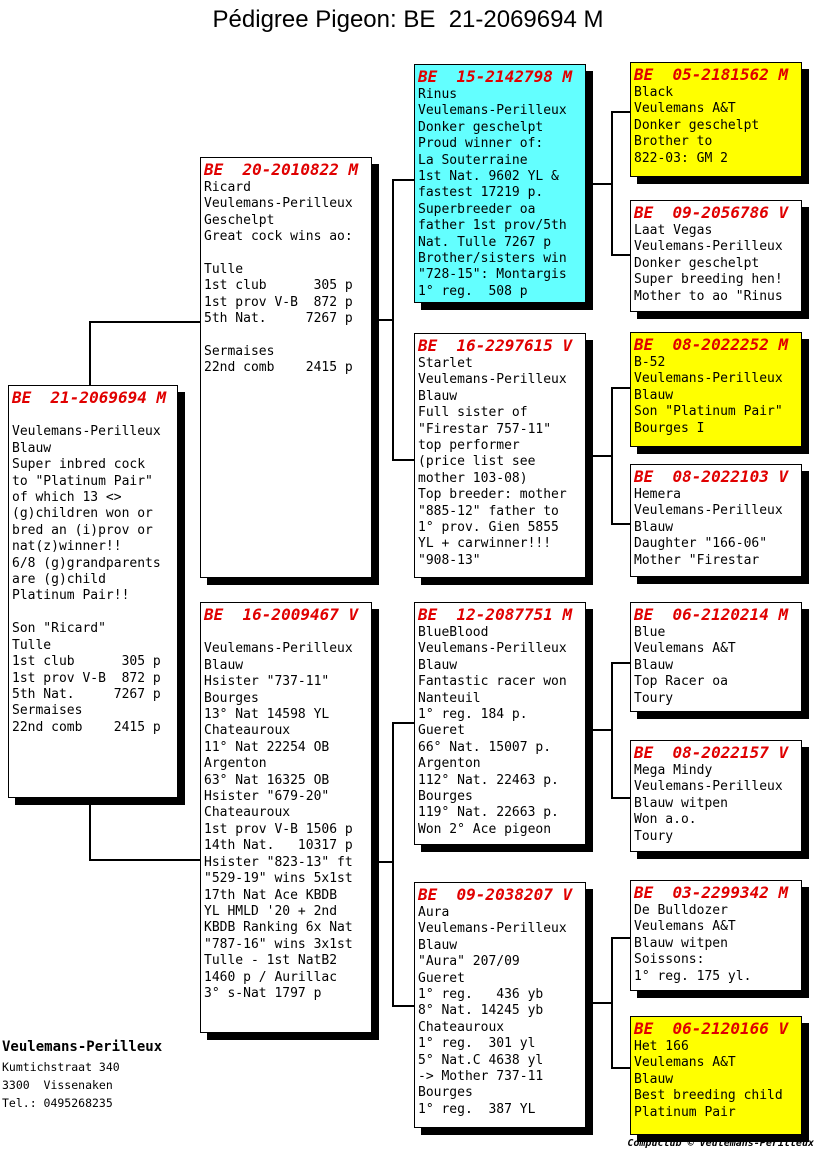 The image size is (816, 1172). Describe the element at coordinates (281, 614) in the screenshot. I see `ring-number: BE 16-2009467 V` at that location.